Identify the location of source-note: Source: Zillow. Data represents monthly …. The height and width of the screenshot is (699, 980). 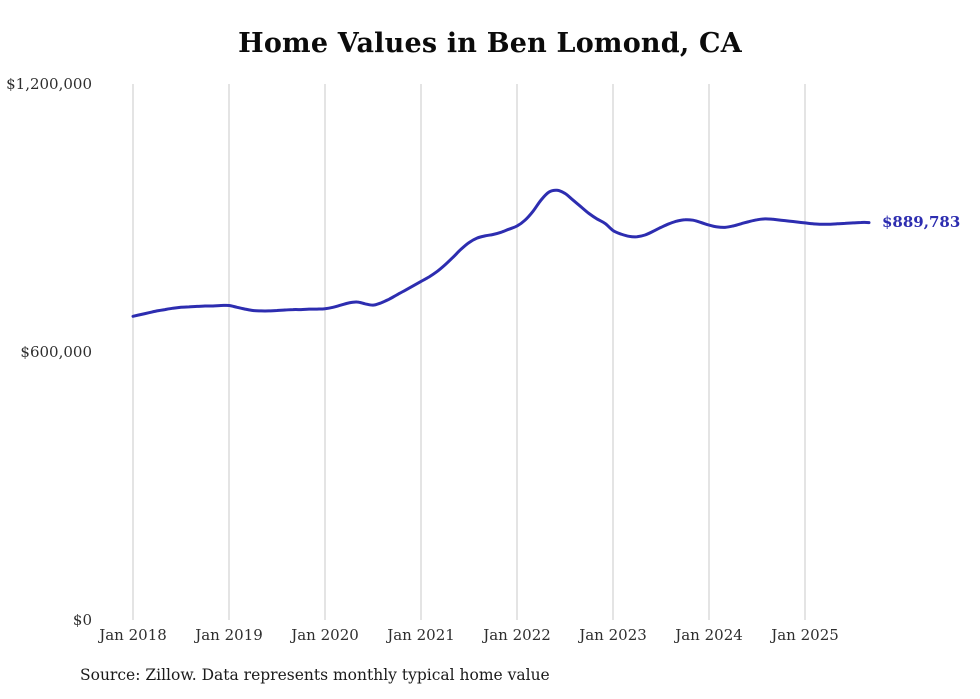
(315, 675).